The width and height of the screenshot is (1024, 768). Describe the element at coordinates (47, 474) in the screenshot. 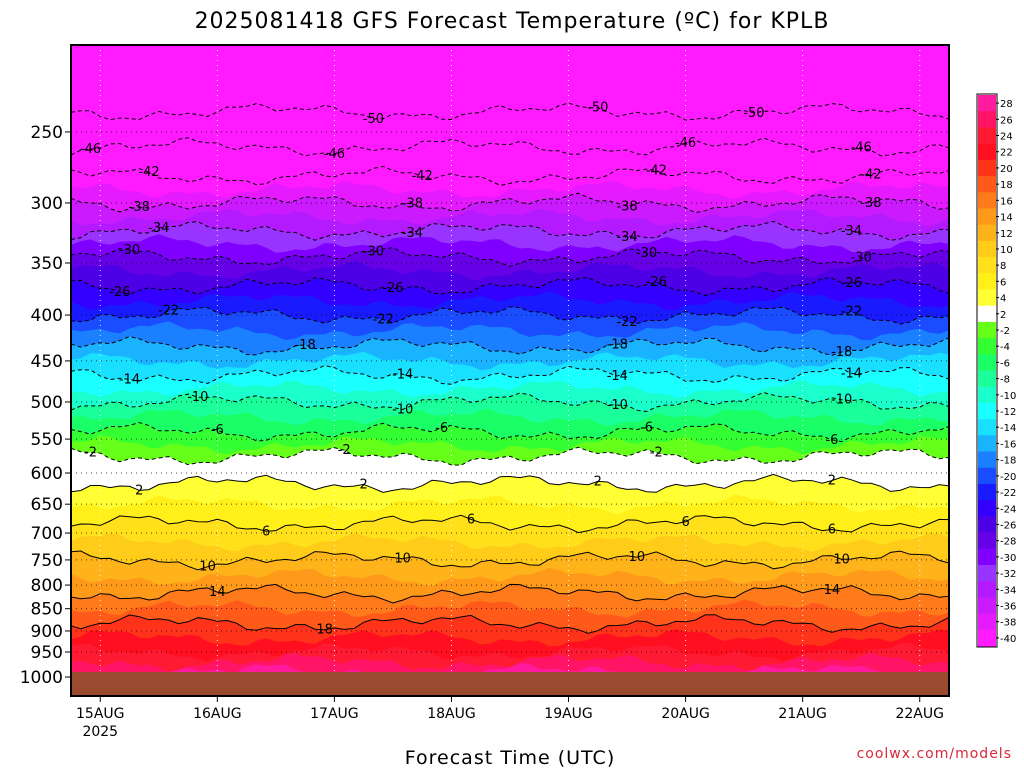

I see `y-tick-label: 600` at that location.